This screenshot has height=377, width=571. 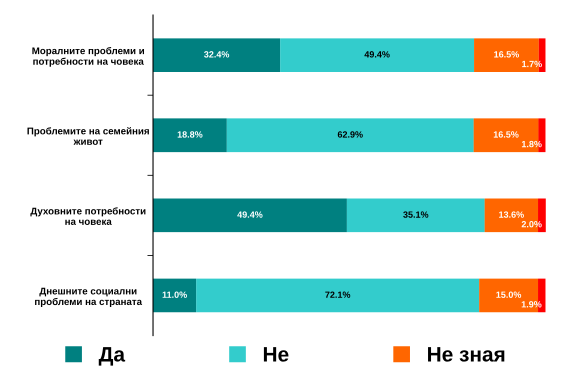 I want to click on data-label: 1.7%, so click(x=532, y=64).